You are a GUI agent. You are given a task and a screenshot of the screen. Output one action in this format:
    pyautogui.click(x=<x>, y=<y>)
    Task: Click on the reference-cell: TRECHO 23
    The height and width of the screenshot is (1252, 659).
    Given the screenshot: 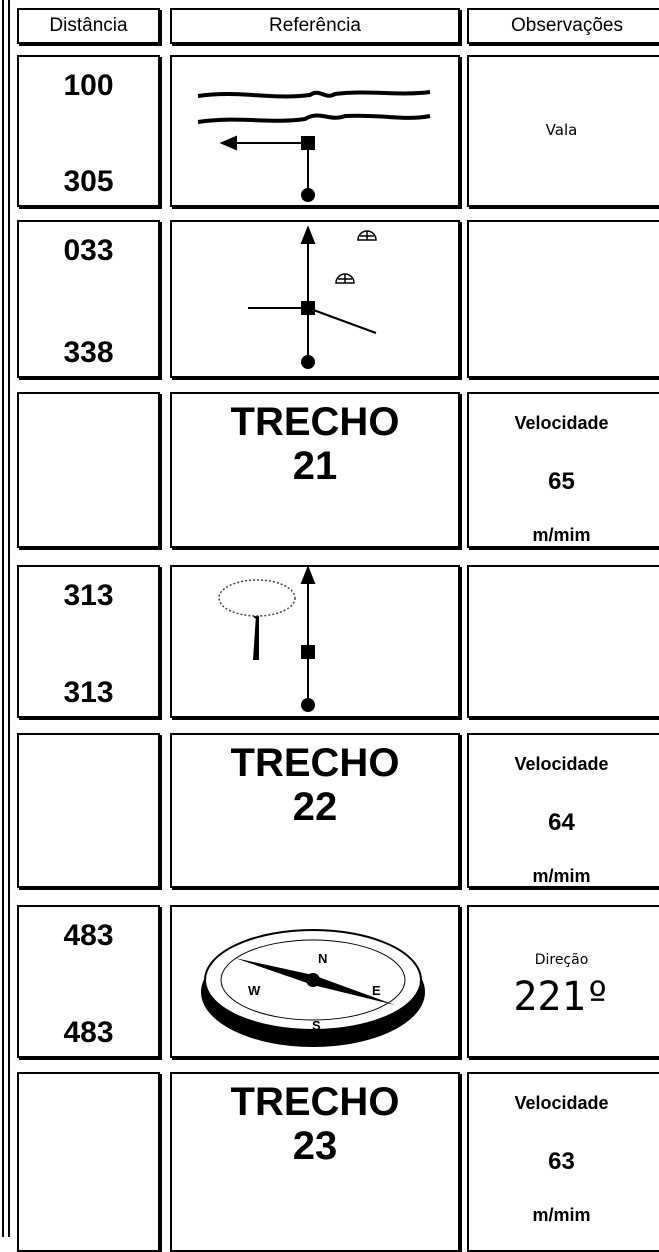 What is the action you would take?
    pyautogui.click(x=315, y=1162)
    